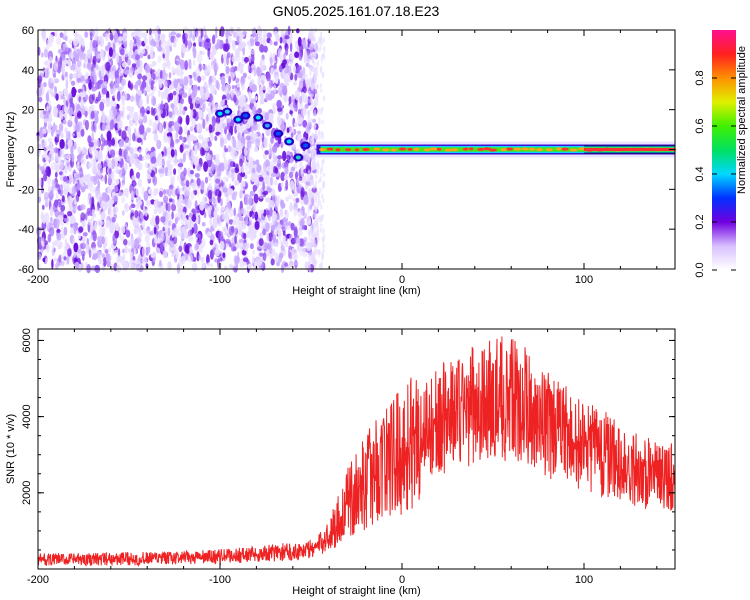 This screenshot has width=750, height=600. Describe the element at coordinates (227, 111) in the screenshot. I see `signal-blob` at that location.